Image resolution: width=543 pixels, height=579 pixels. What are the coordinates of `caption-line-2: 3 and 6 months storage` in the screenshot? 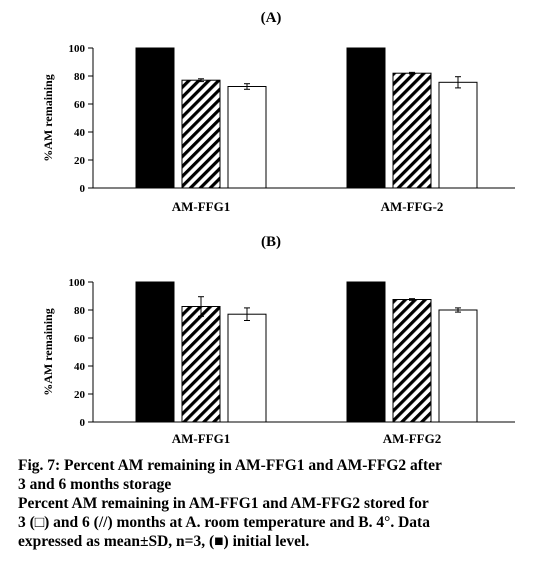 It's located at (95, 484).